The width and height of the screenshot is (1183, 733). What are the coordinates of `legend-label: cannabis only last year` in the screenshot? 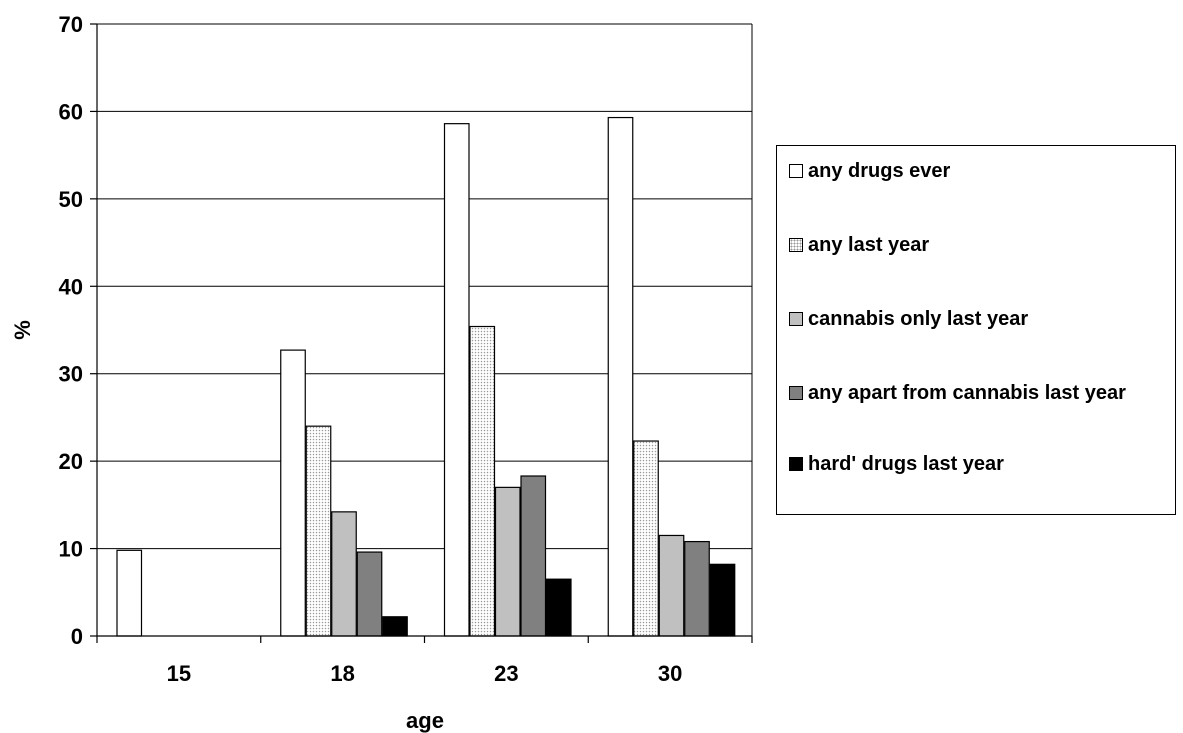 It's located at (918, 319).